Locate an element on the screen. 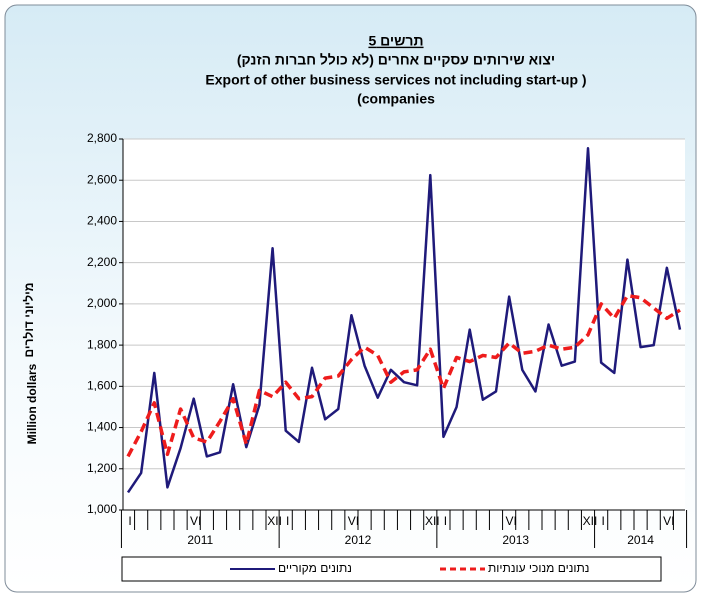  y-axis-label: Million dollars is located at coordinates (32, 403).